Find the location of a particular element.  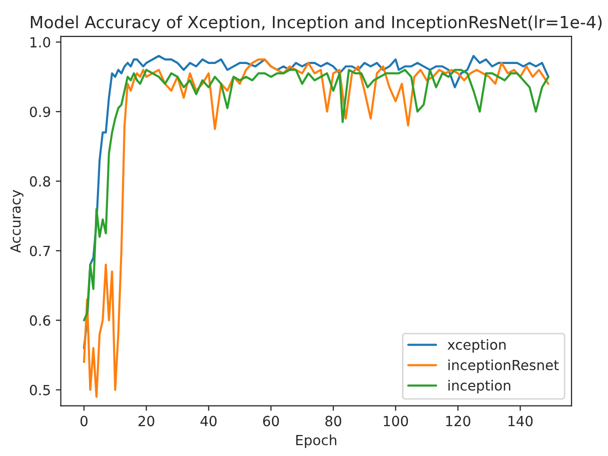

x-tick-label: 0 is located at coordinates (84, 421).